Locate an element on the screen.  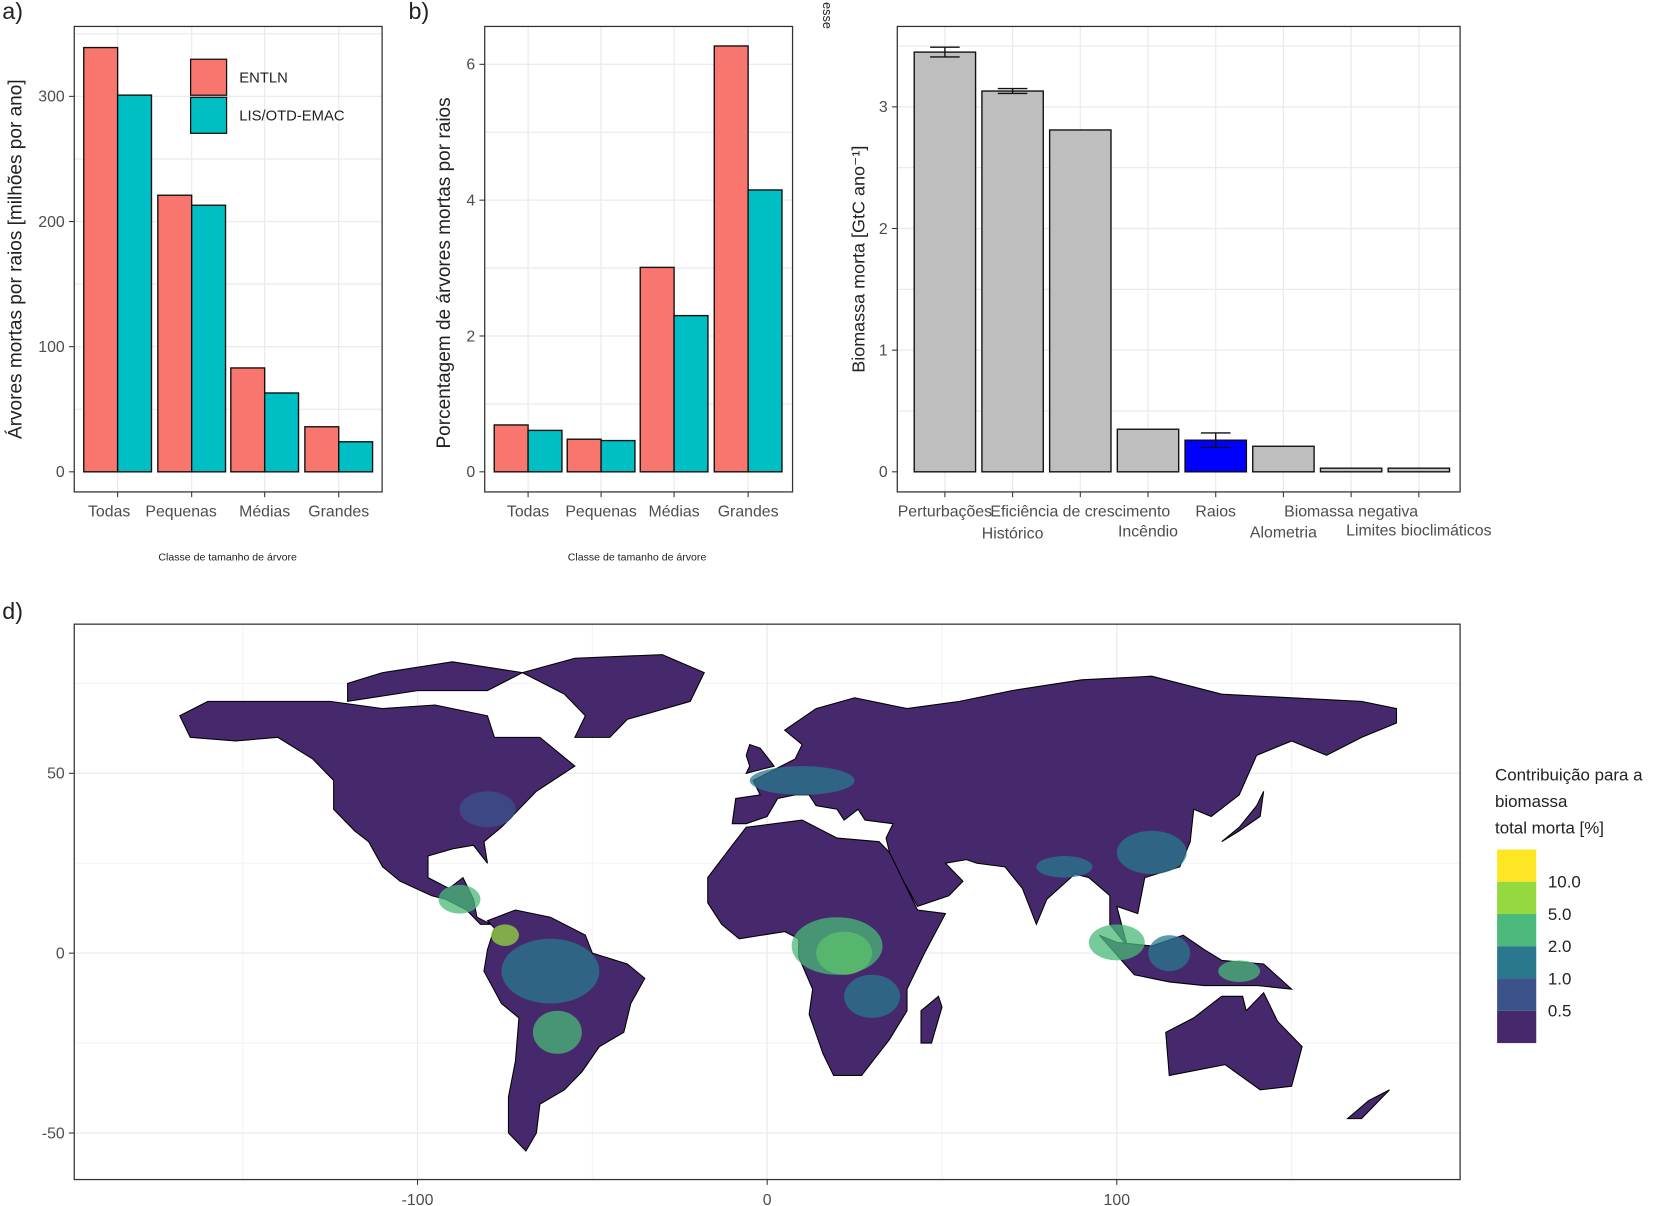
x-tick-label: Todas is located at coordinates (528, 511).